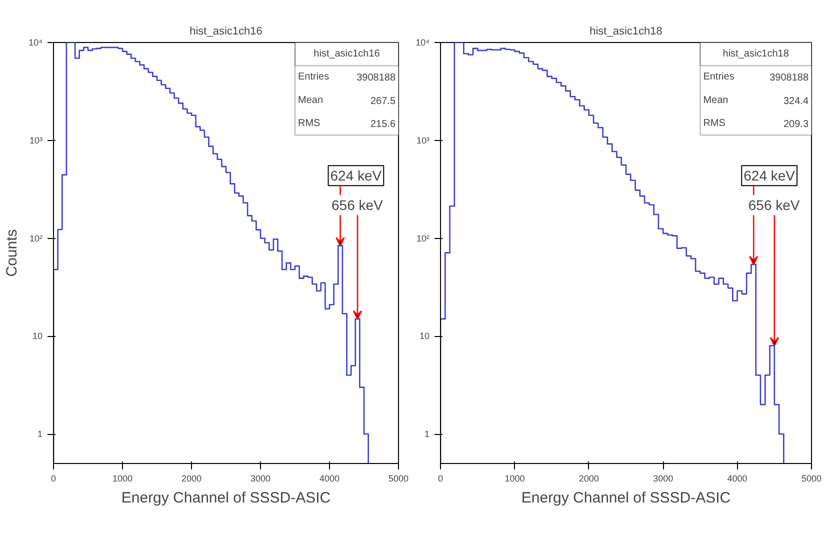 The height and width of the screenshot is (533, 825). Describe the element at coordinates (626, 32) in the screenshot. I see `chart-title: hist_asic1ch18` at that location.